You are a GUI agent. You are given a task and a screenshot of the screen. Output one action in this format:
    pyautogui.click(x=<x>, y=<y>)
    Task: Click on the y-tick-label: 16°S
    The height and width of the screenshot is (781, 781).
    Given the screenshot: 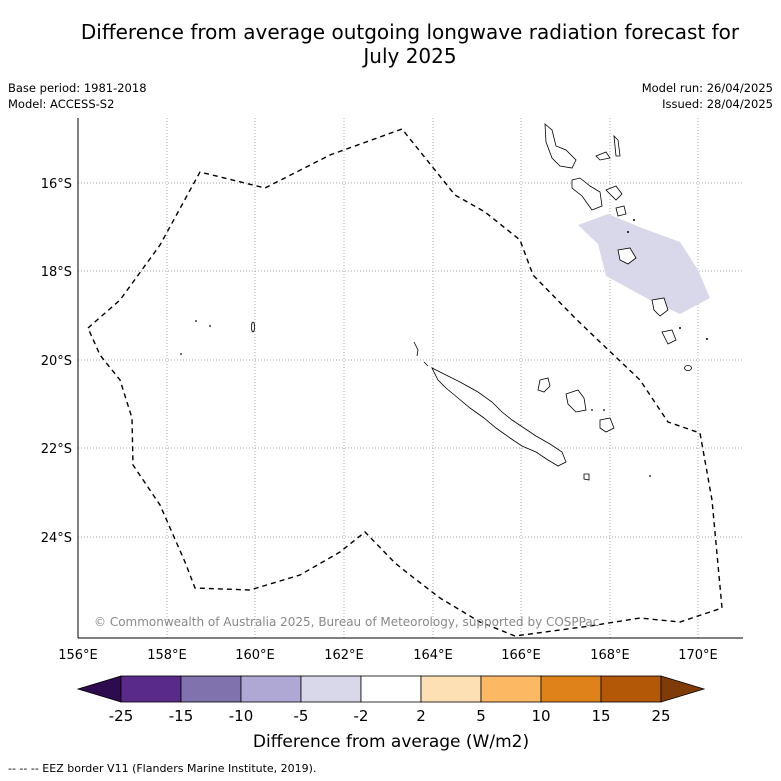 What is the action you would take?
    pyautogui.click(x=56, y=184)
    